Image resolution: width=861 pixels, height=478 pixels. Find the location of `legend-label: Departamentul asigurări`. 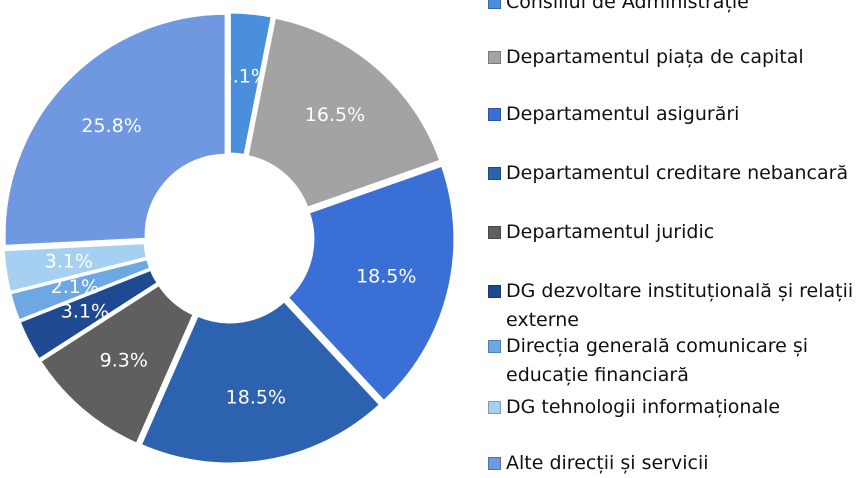

legend-label: Departamentul asigurări is located at coordinates (623, 114).